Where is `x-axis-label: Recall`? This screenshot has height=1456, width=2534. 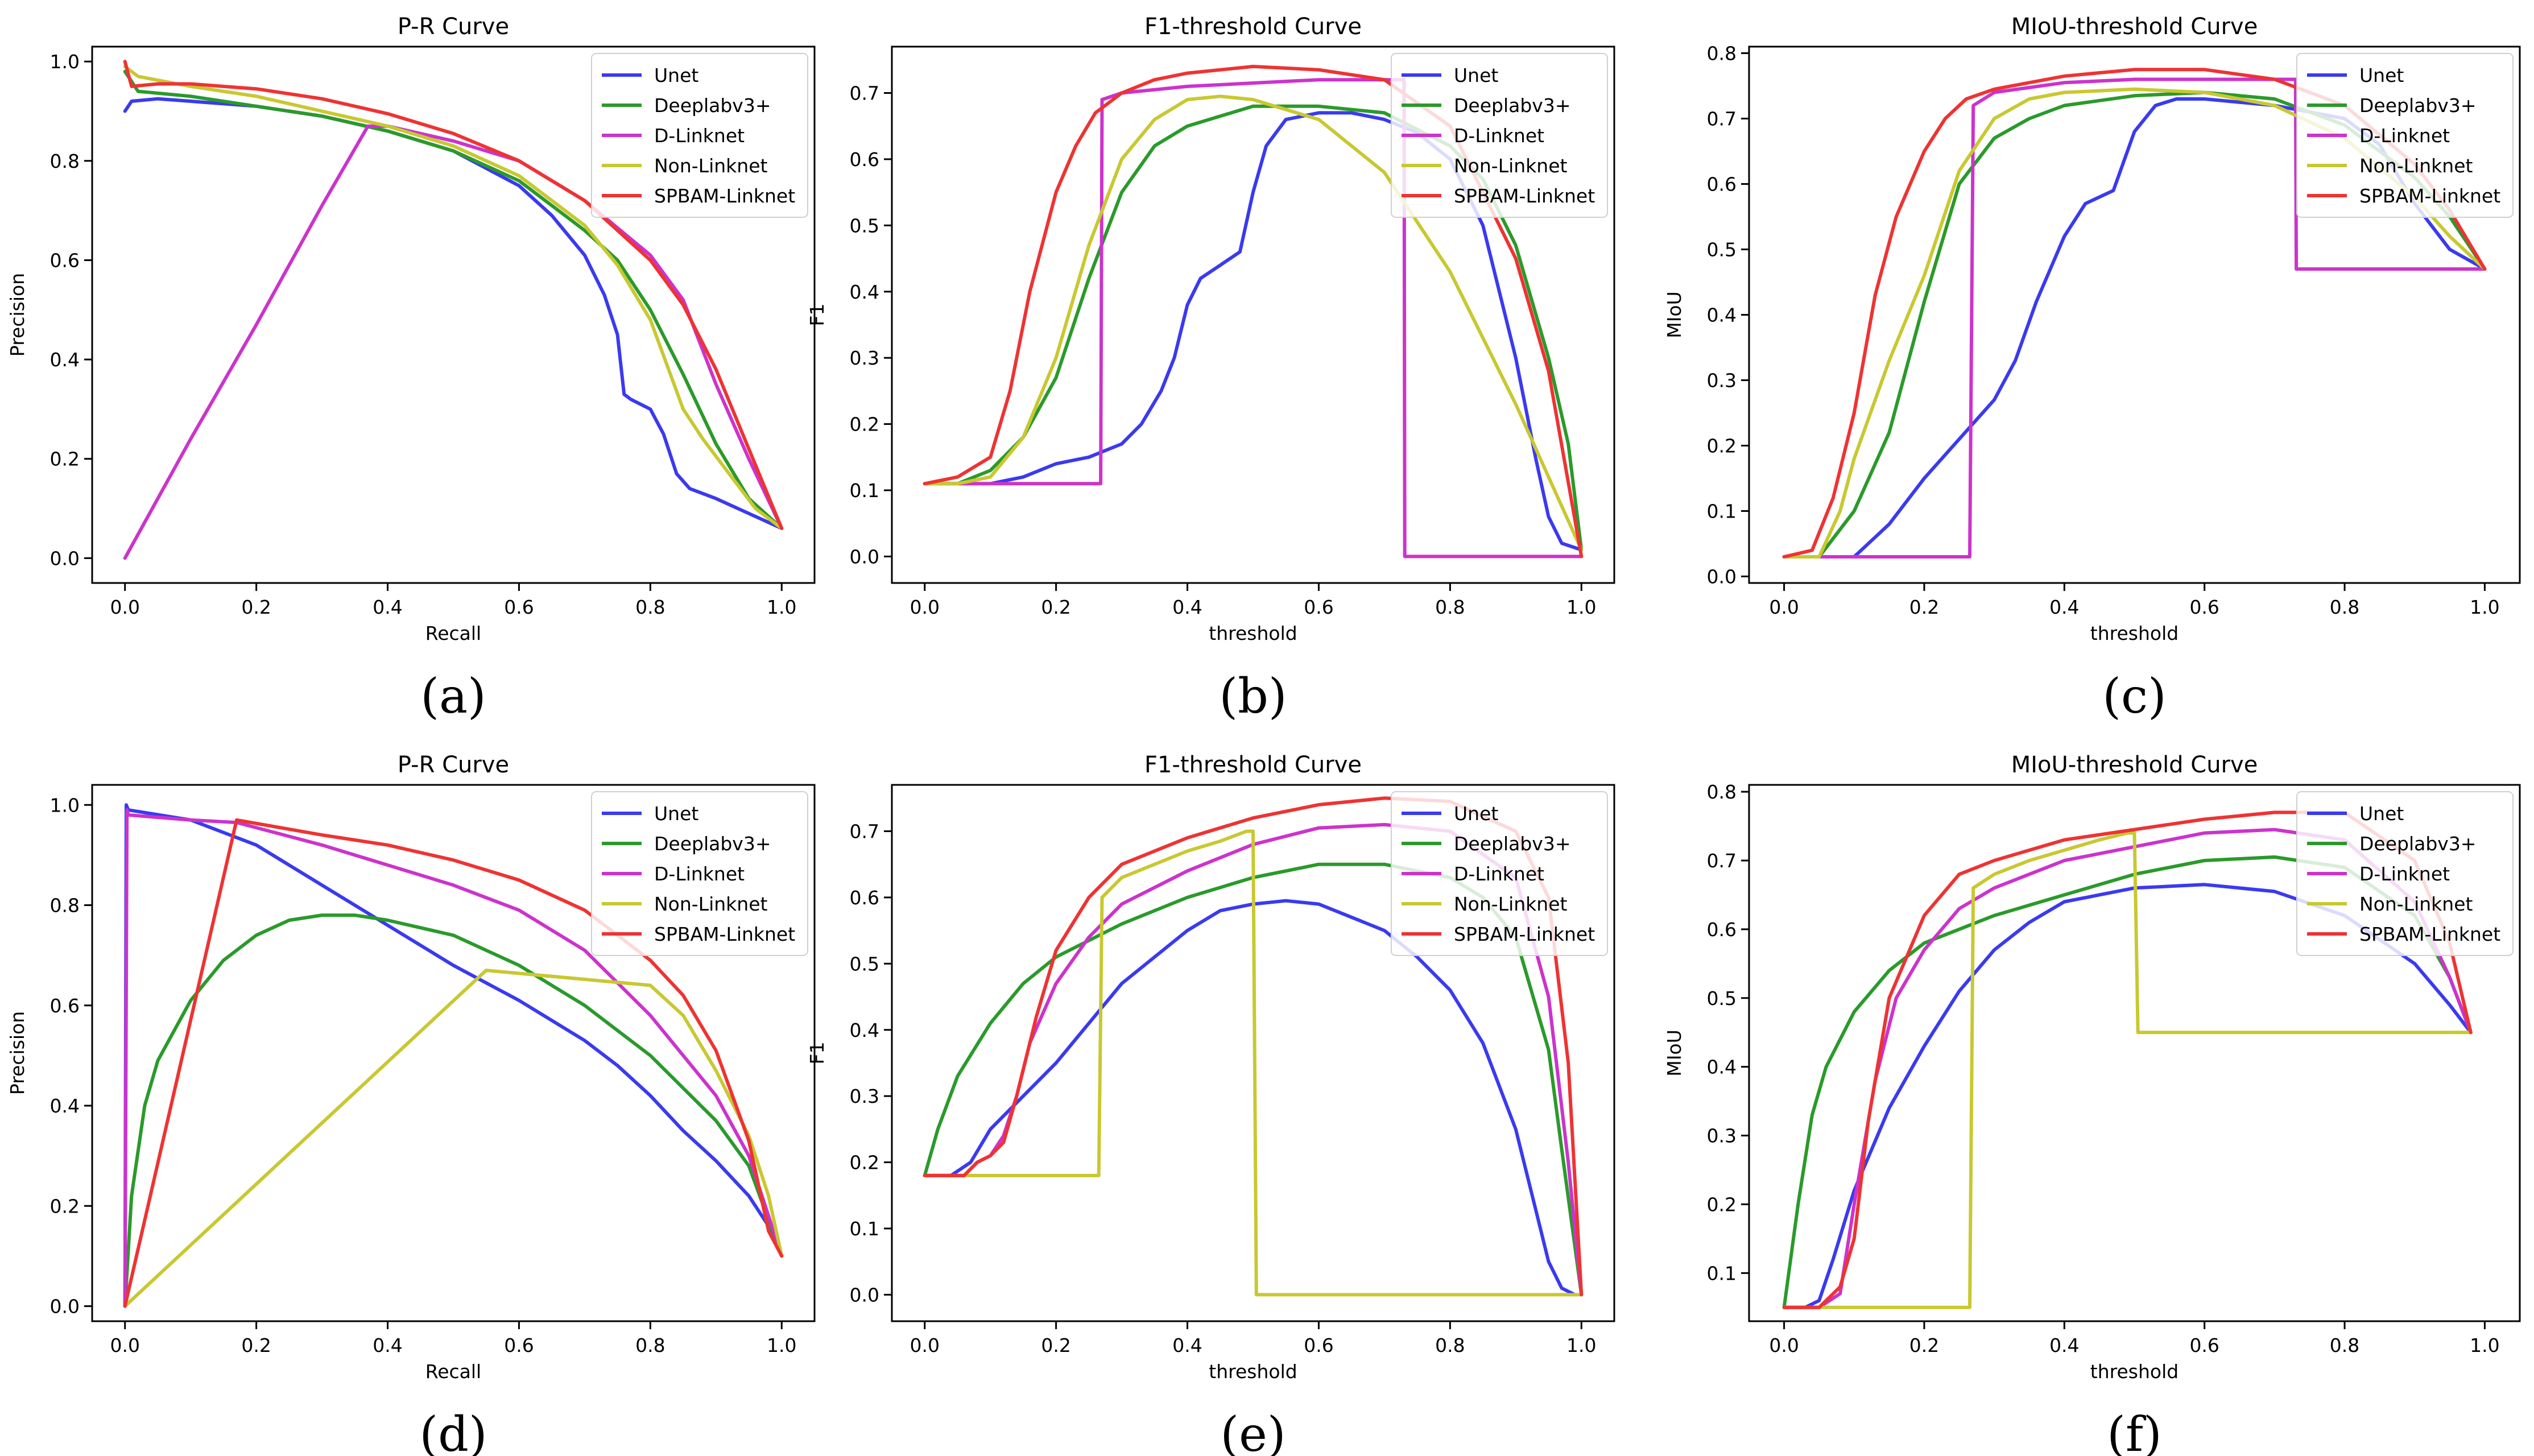 x-axis-label: Recall is located at coordinates (453, 633).